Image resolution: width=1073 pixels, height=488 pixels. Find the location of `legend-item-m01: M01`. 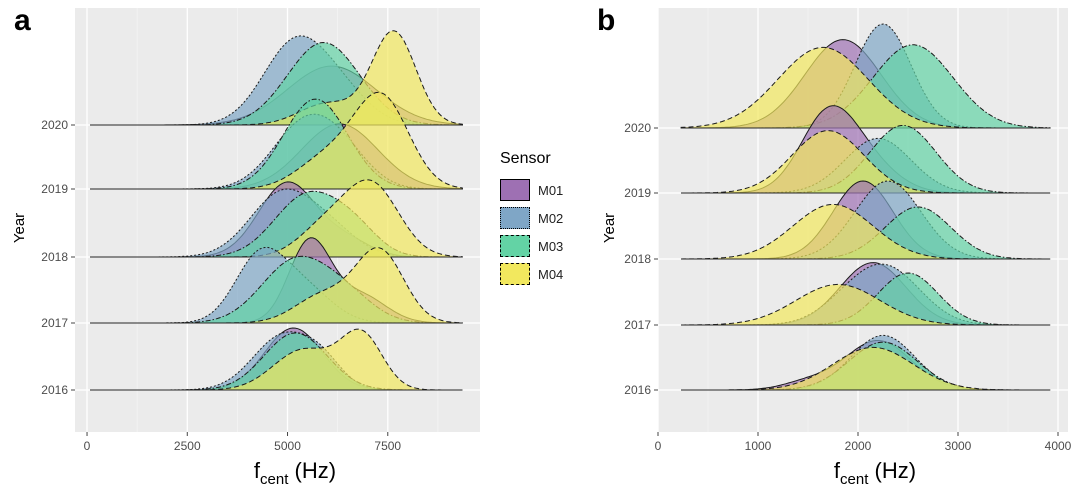

legend-item-m01: M01 is located at coordinates (531, 190).